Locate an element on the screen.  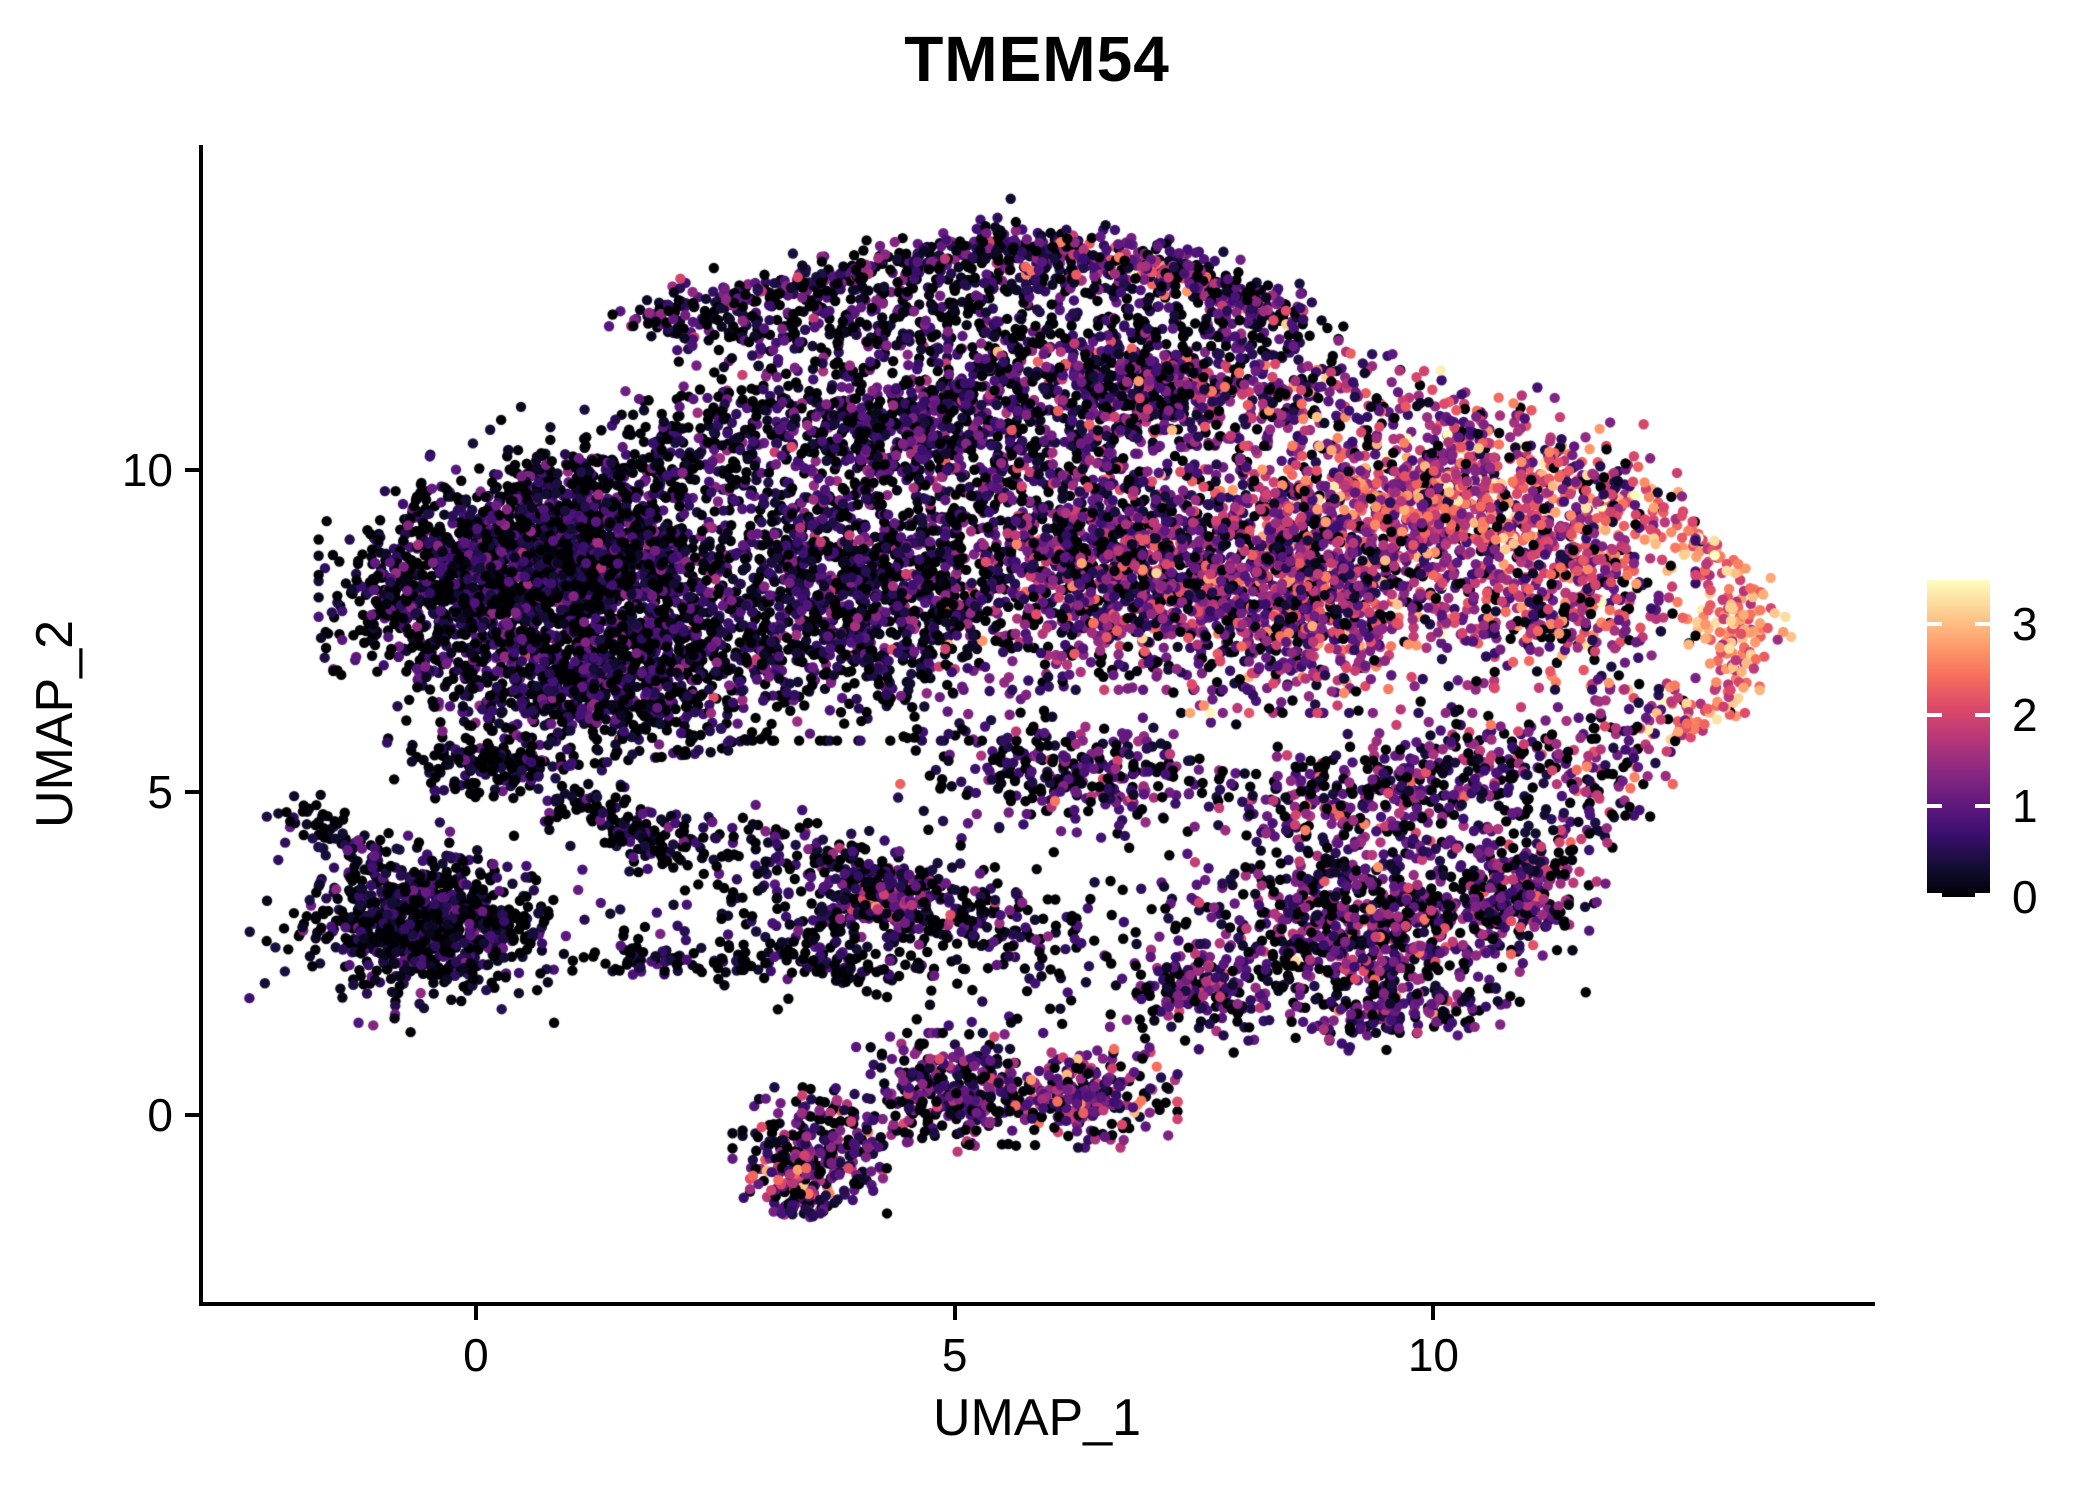
y-tick-label: 0 is located at coordinates (160, 1114).